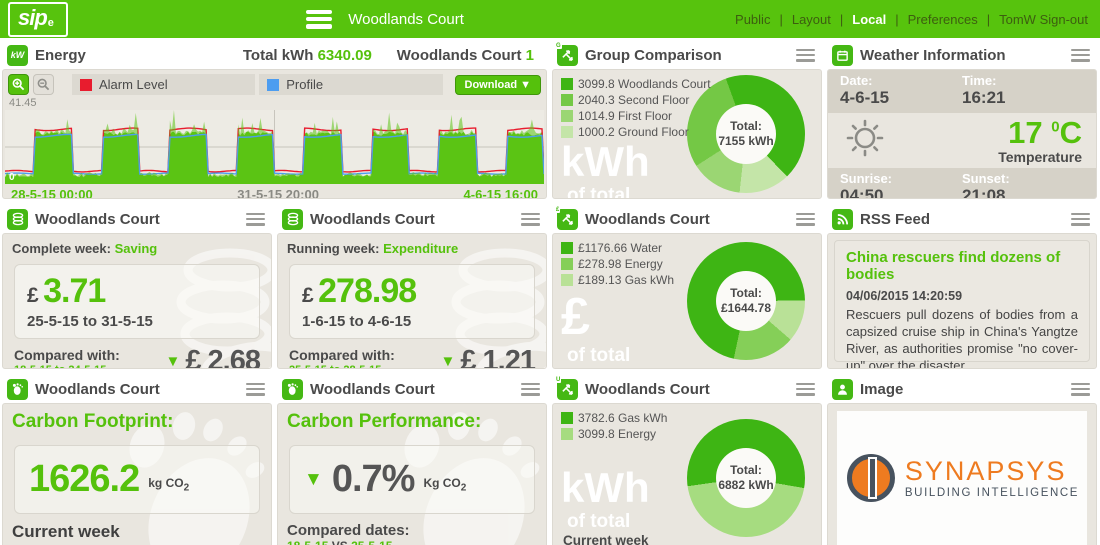 This screenshot has height=545, width=1100. I want to click on group-comparison-donut: Total: 7155 kWh, so click(746, 134).